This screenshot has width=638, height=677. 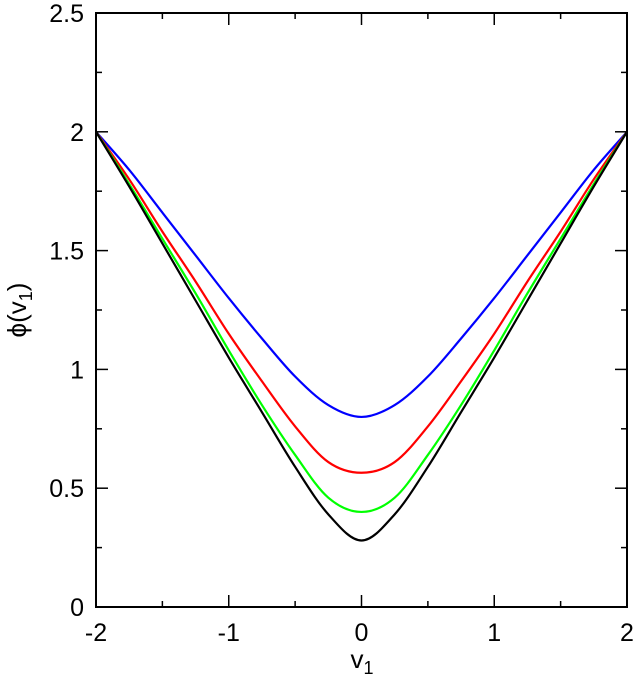 I want to click on x-axis-label-main: v, so click(x=356, y=659).